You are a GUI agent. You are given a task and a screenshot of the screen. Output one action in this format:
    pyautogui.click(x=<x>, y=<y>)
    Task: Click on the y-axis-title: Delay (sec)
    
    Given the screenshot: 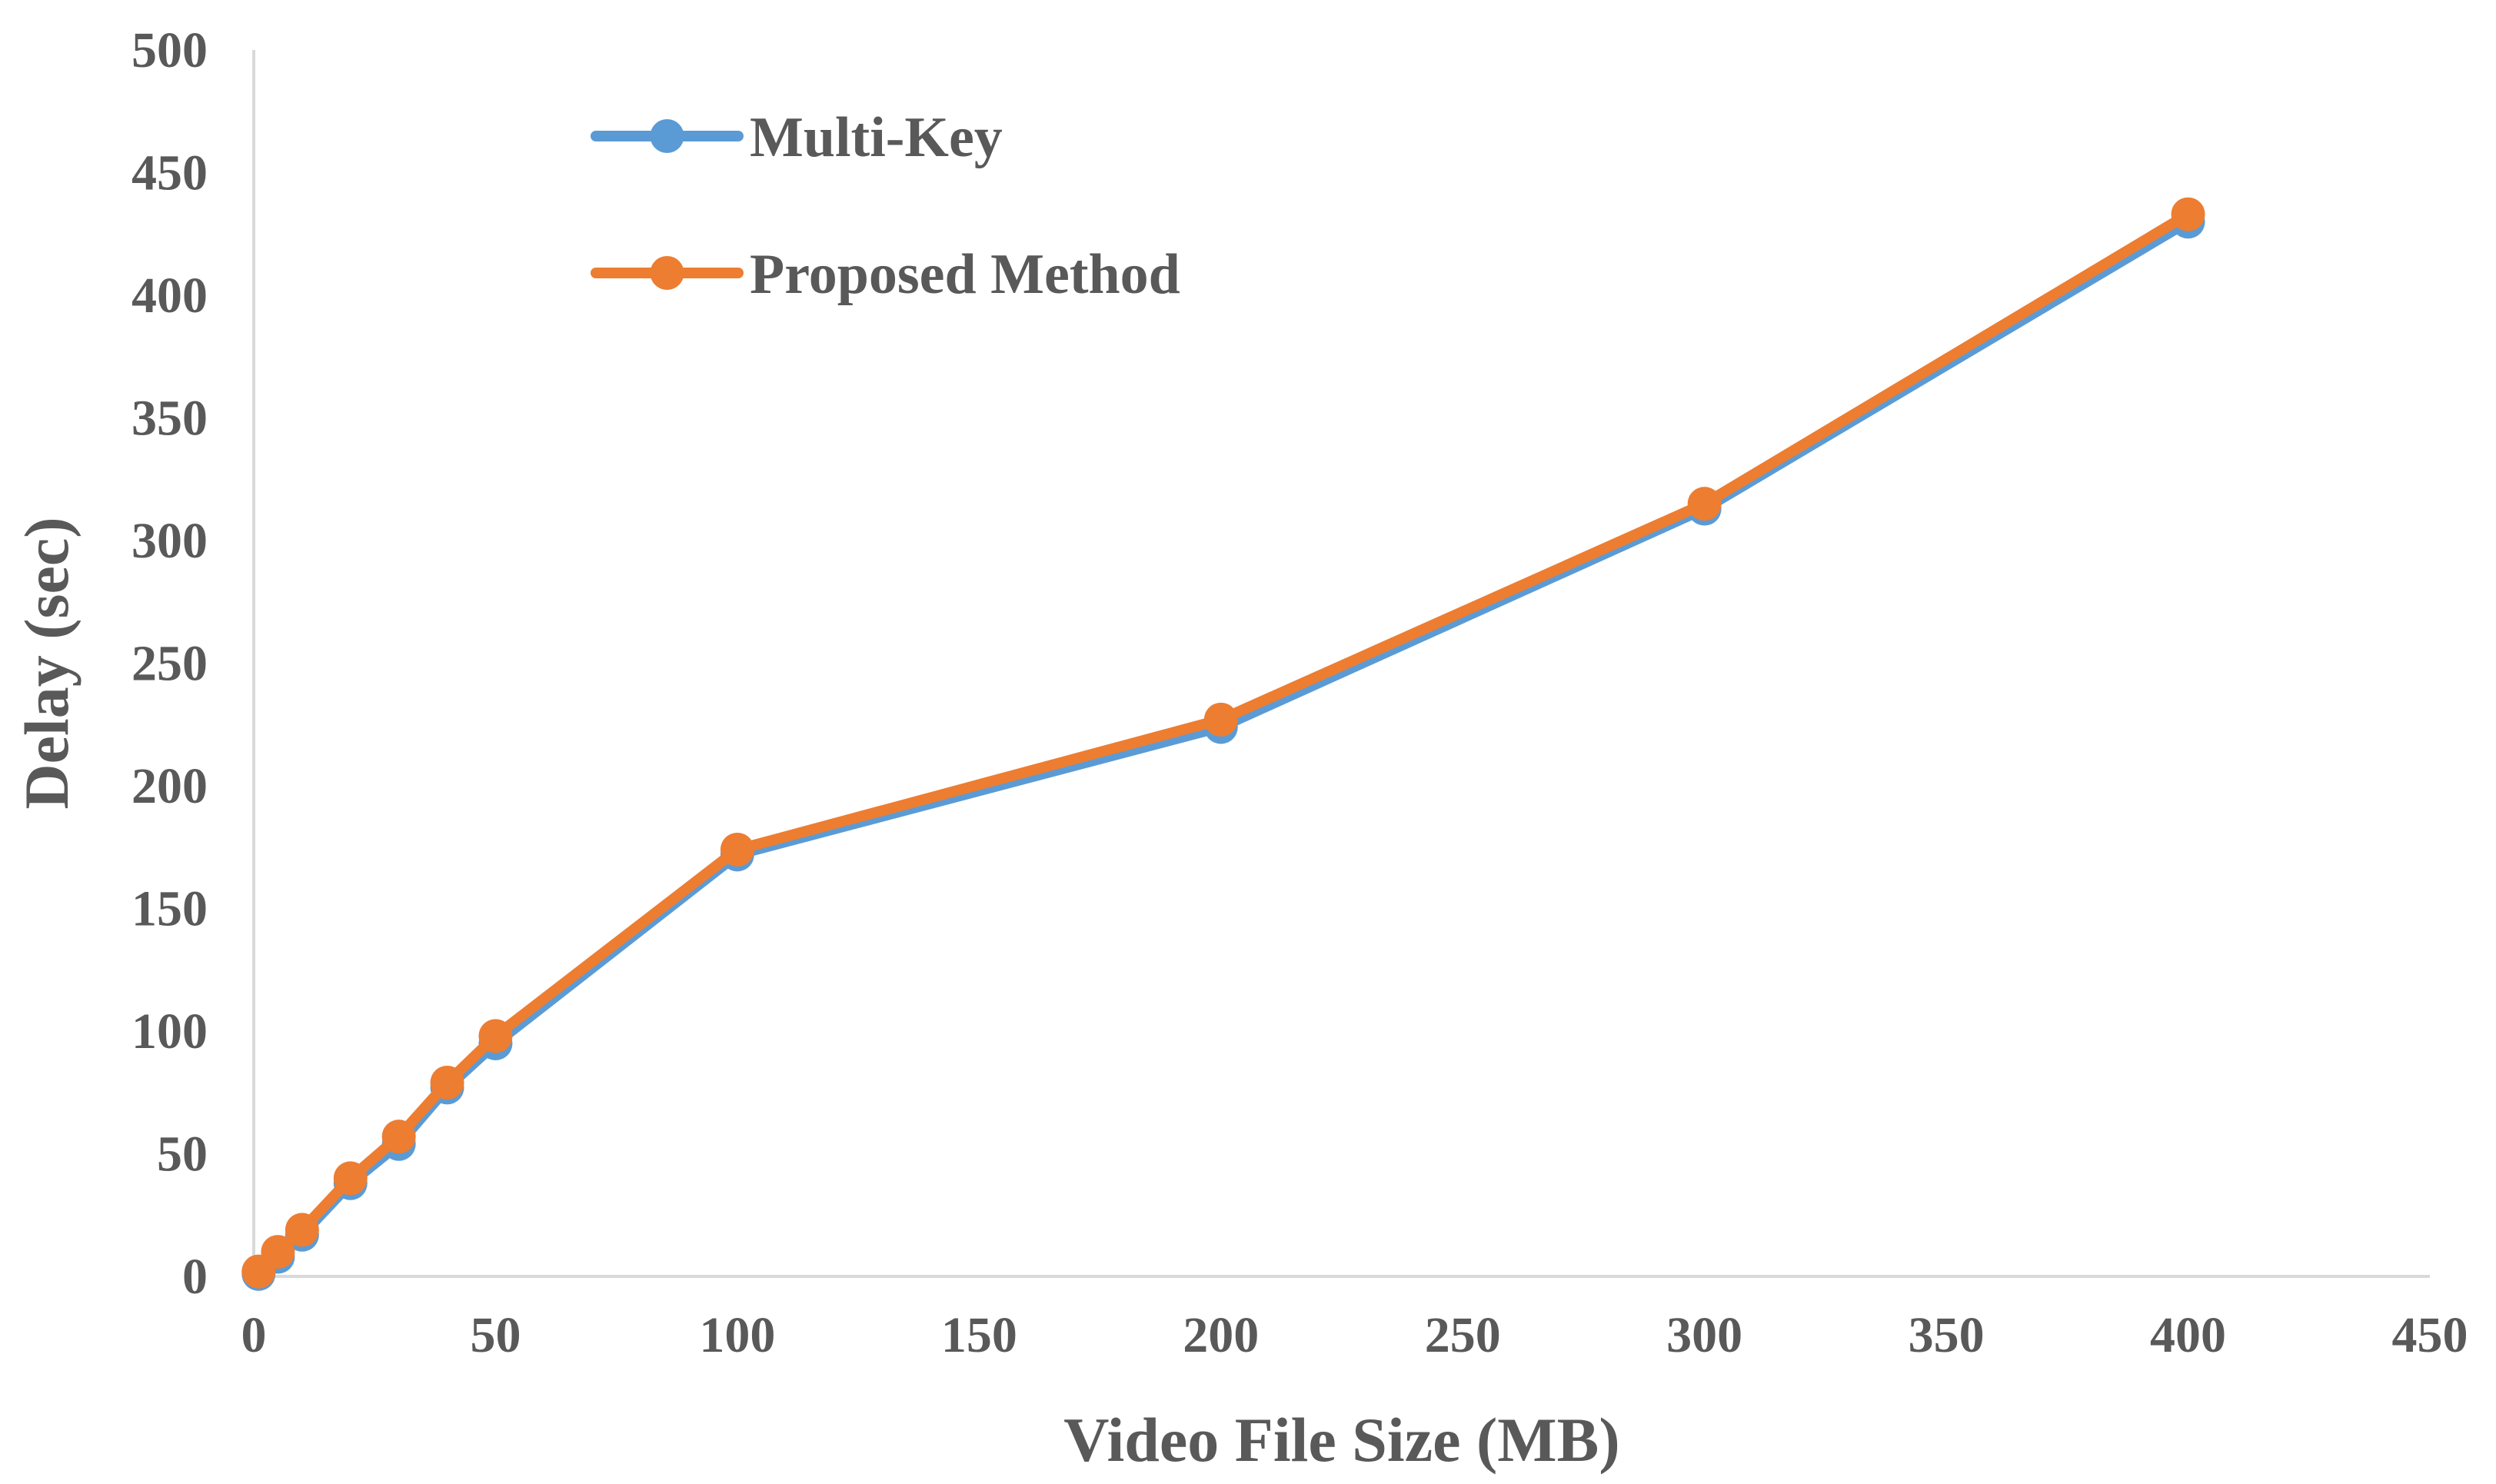 What is the action you would take?
    pyautogui.click(x=47, y=663)
    